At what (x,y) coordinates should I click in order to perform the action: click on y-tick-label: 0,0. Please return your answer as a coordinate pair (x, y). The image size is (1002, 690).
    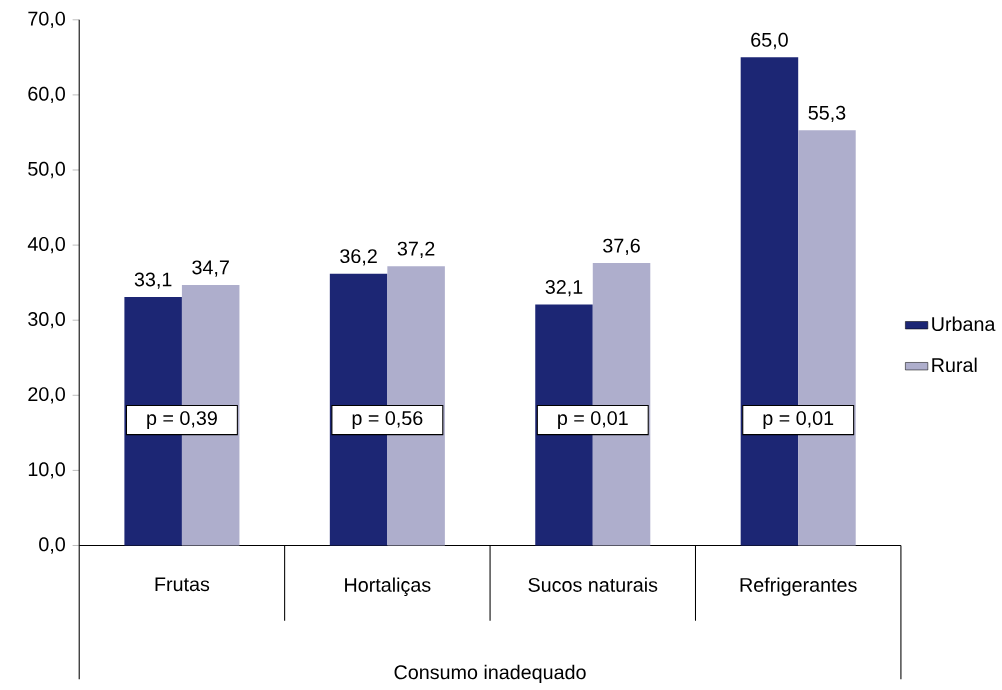
    Looking at the image, I should click on (52, 545).